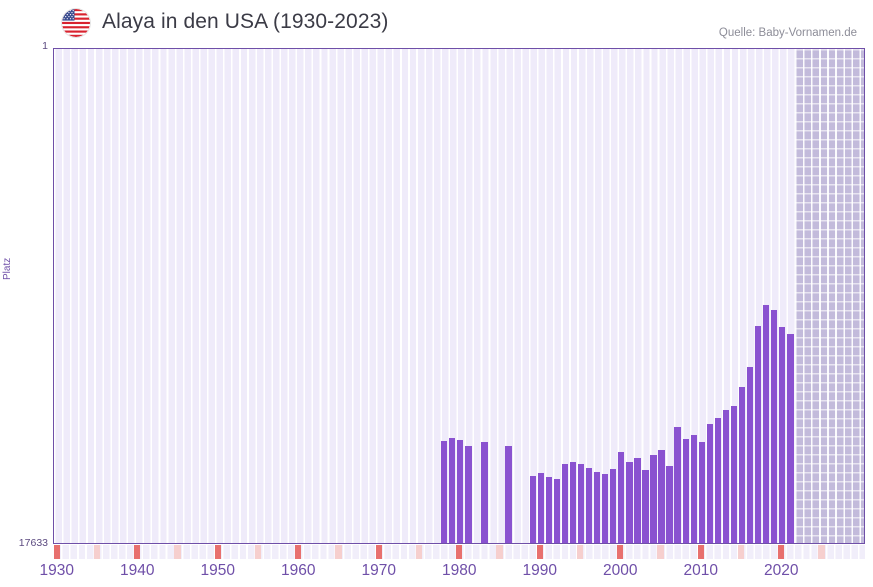  I want to click on bar-2004, so click(653, 499).